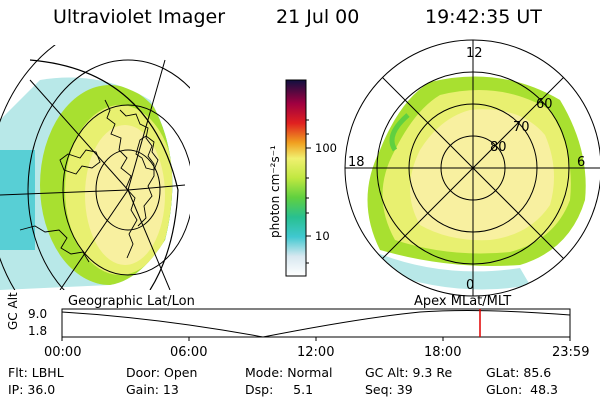 The image size is (600, 400). Describe the element at coordinates (298, 178) in the screenshot. I see `colorbar` at that location.